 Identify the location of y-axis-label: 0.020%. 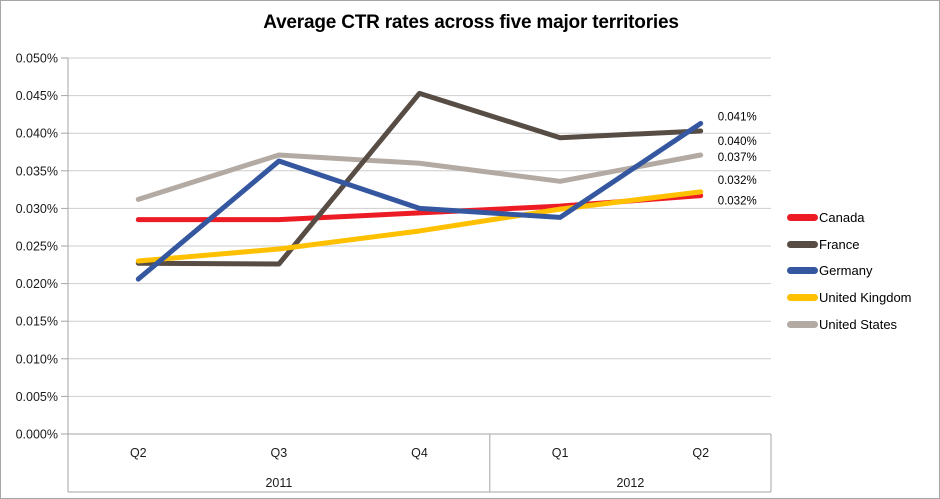
(37, 284).